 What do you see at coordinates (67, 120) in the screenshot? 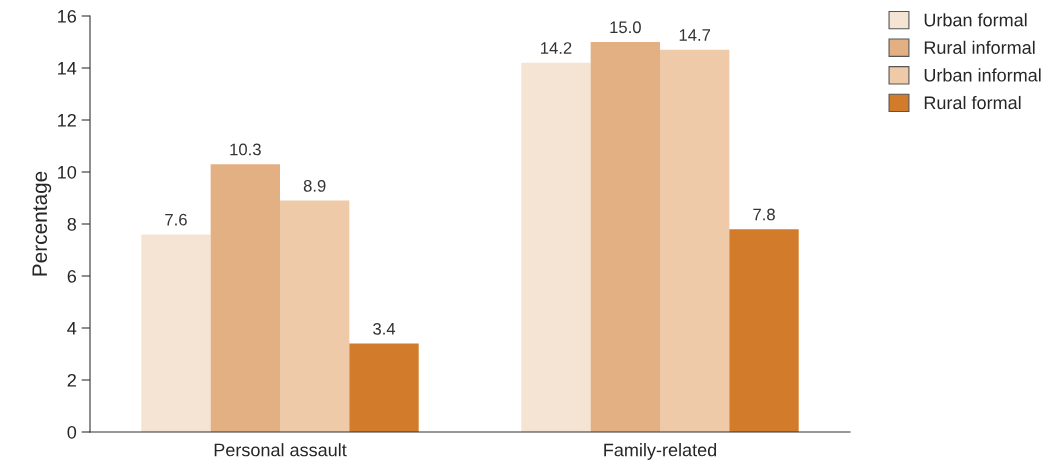
I see `y-tick-label: 12` at bounding box center [67, 120].